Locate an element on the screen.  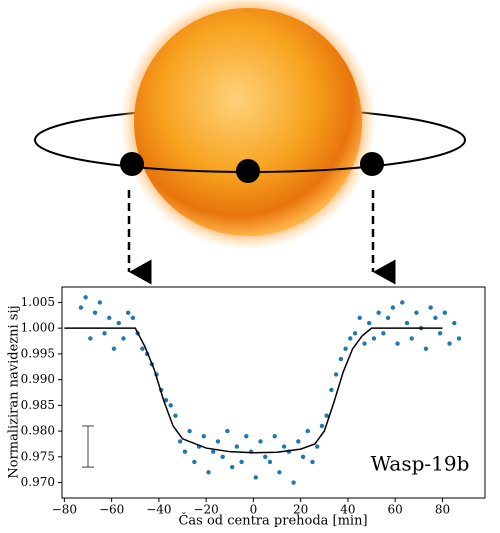
x-axis-label: Čas od centra prehoda [min] is located at coordinates (272, 520).